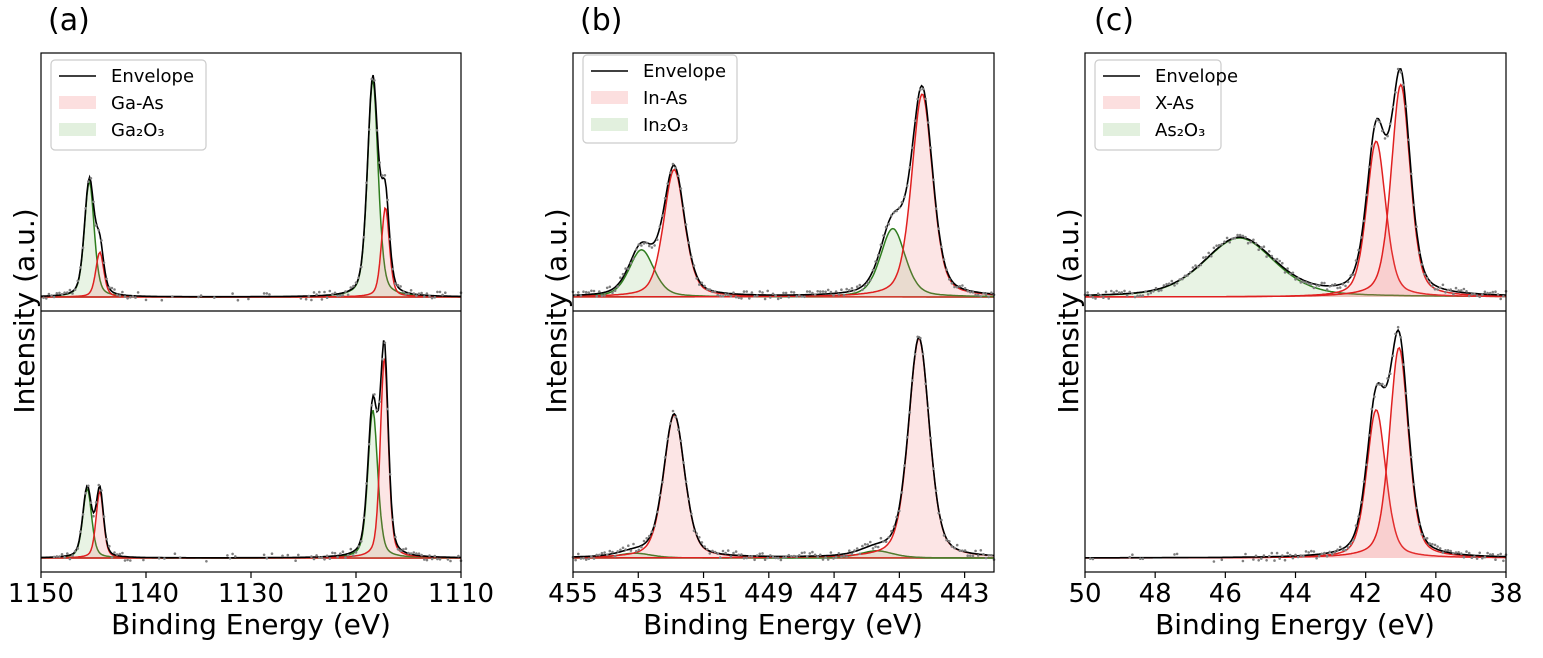 The width and height of the screenshot is (1543, 658). What do you see at coordinates (1196, 76) in the screenshot?
I see `legend-label: Envelope` at bounding box center [1196, 76].